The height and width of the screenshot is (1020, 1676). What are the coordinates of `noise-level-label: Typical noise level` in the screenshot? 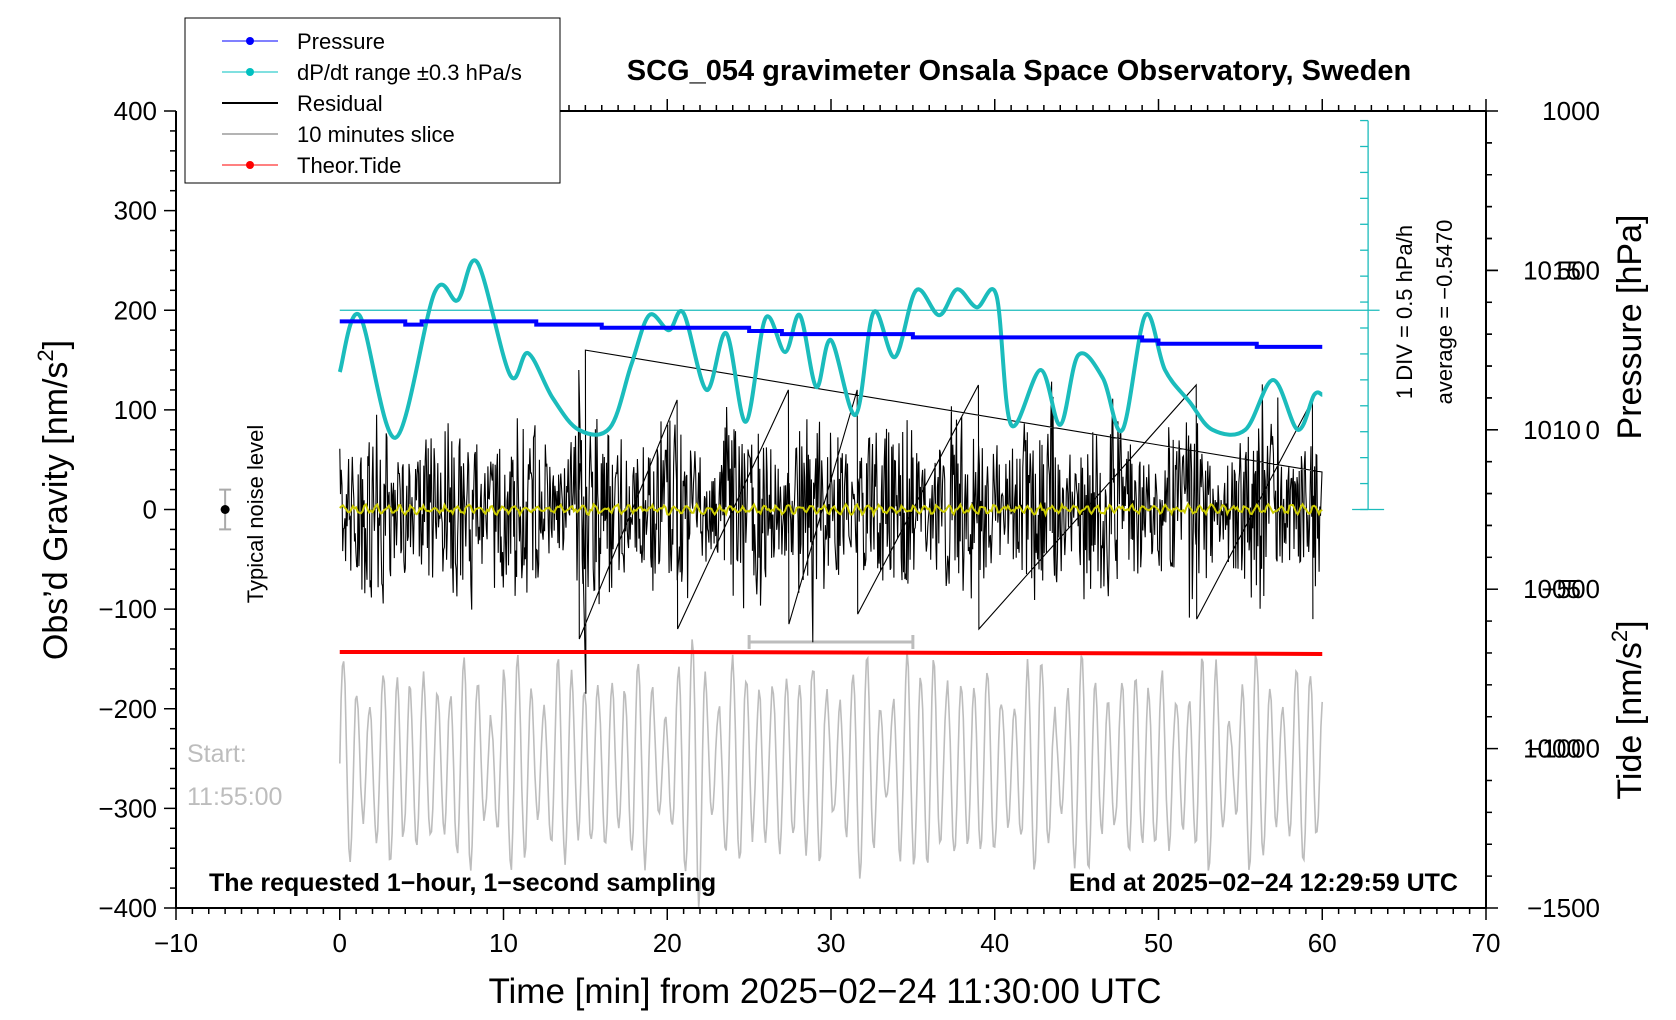 It's located at (255, 514).